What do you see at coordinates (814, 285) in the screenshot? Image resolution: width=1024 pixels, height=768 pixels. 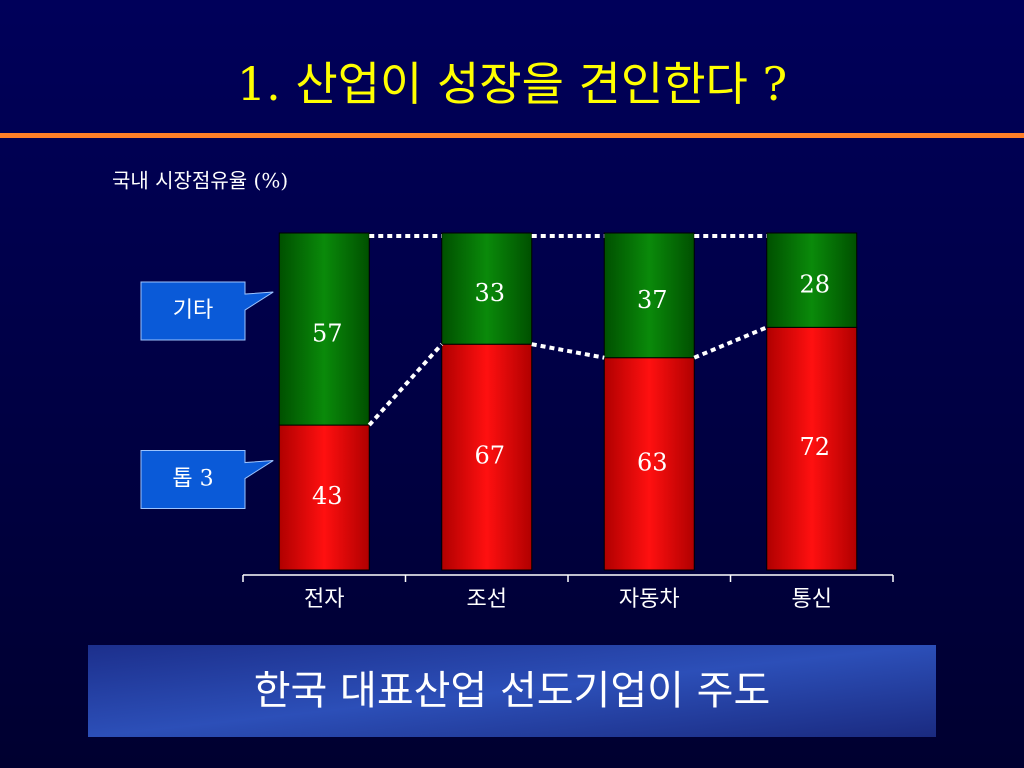 I see `value-label: 28` at bounding box center [814, 285].